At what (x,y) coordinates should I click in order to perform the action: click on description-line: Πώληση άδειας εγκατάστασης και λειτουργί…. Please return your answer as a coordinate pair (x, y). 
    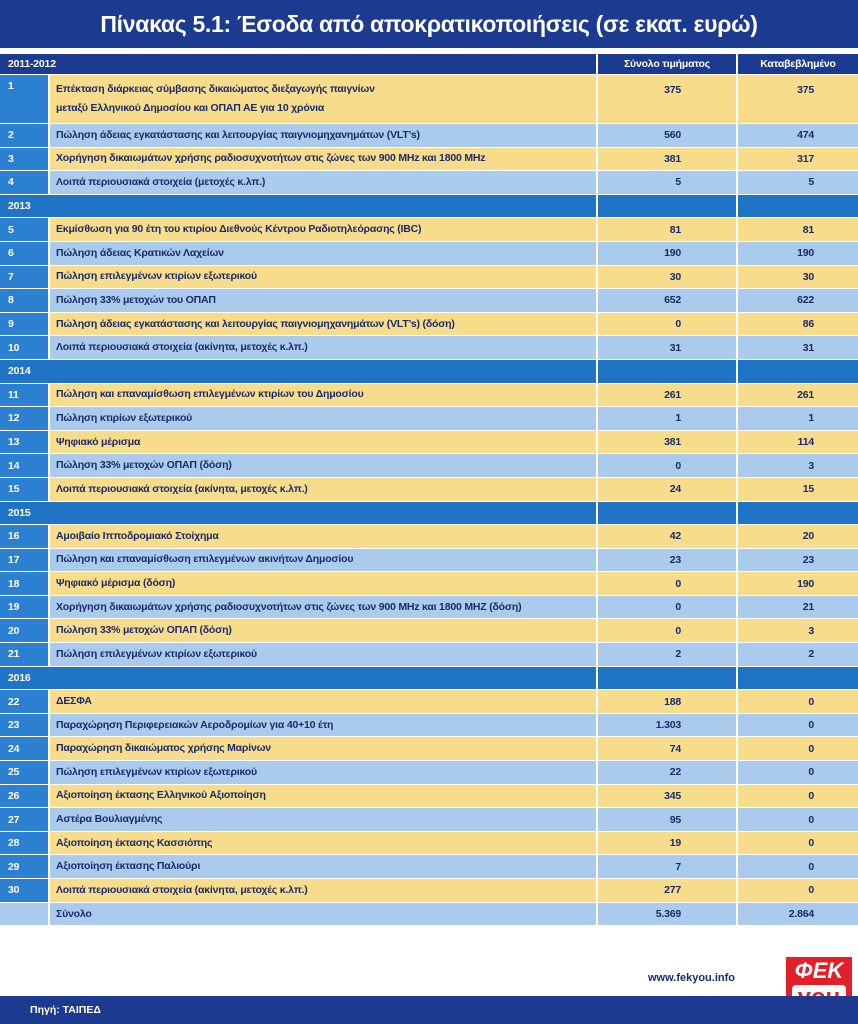
    Looking at the image, I should click on (238, 134).